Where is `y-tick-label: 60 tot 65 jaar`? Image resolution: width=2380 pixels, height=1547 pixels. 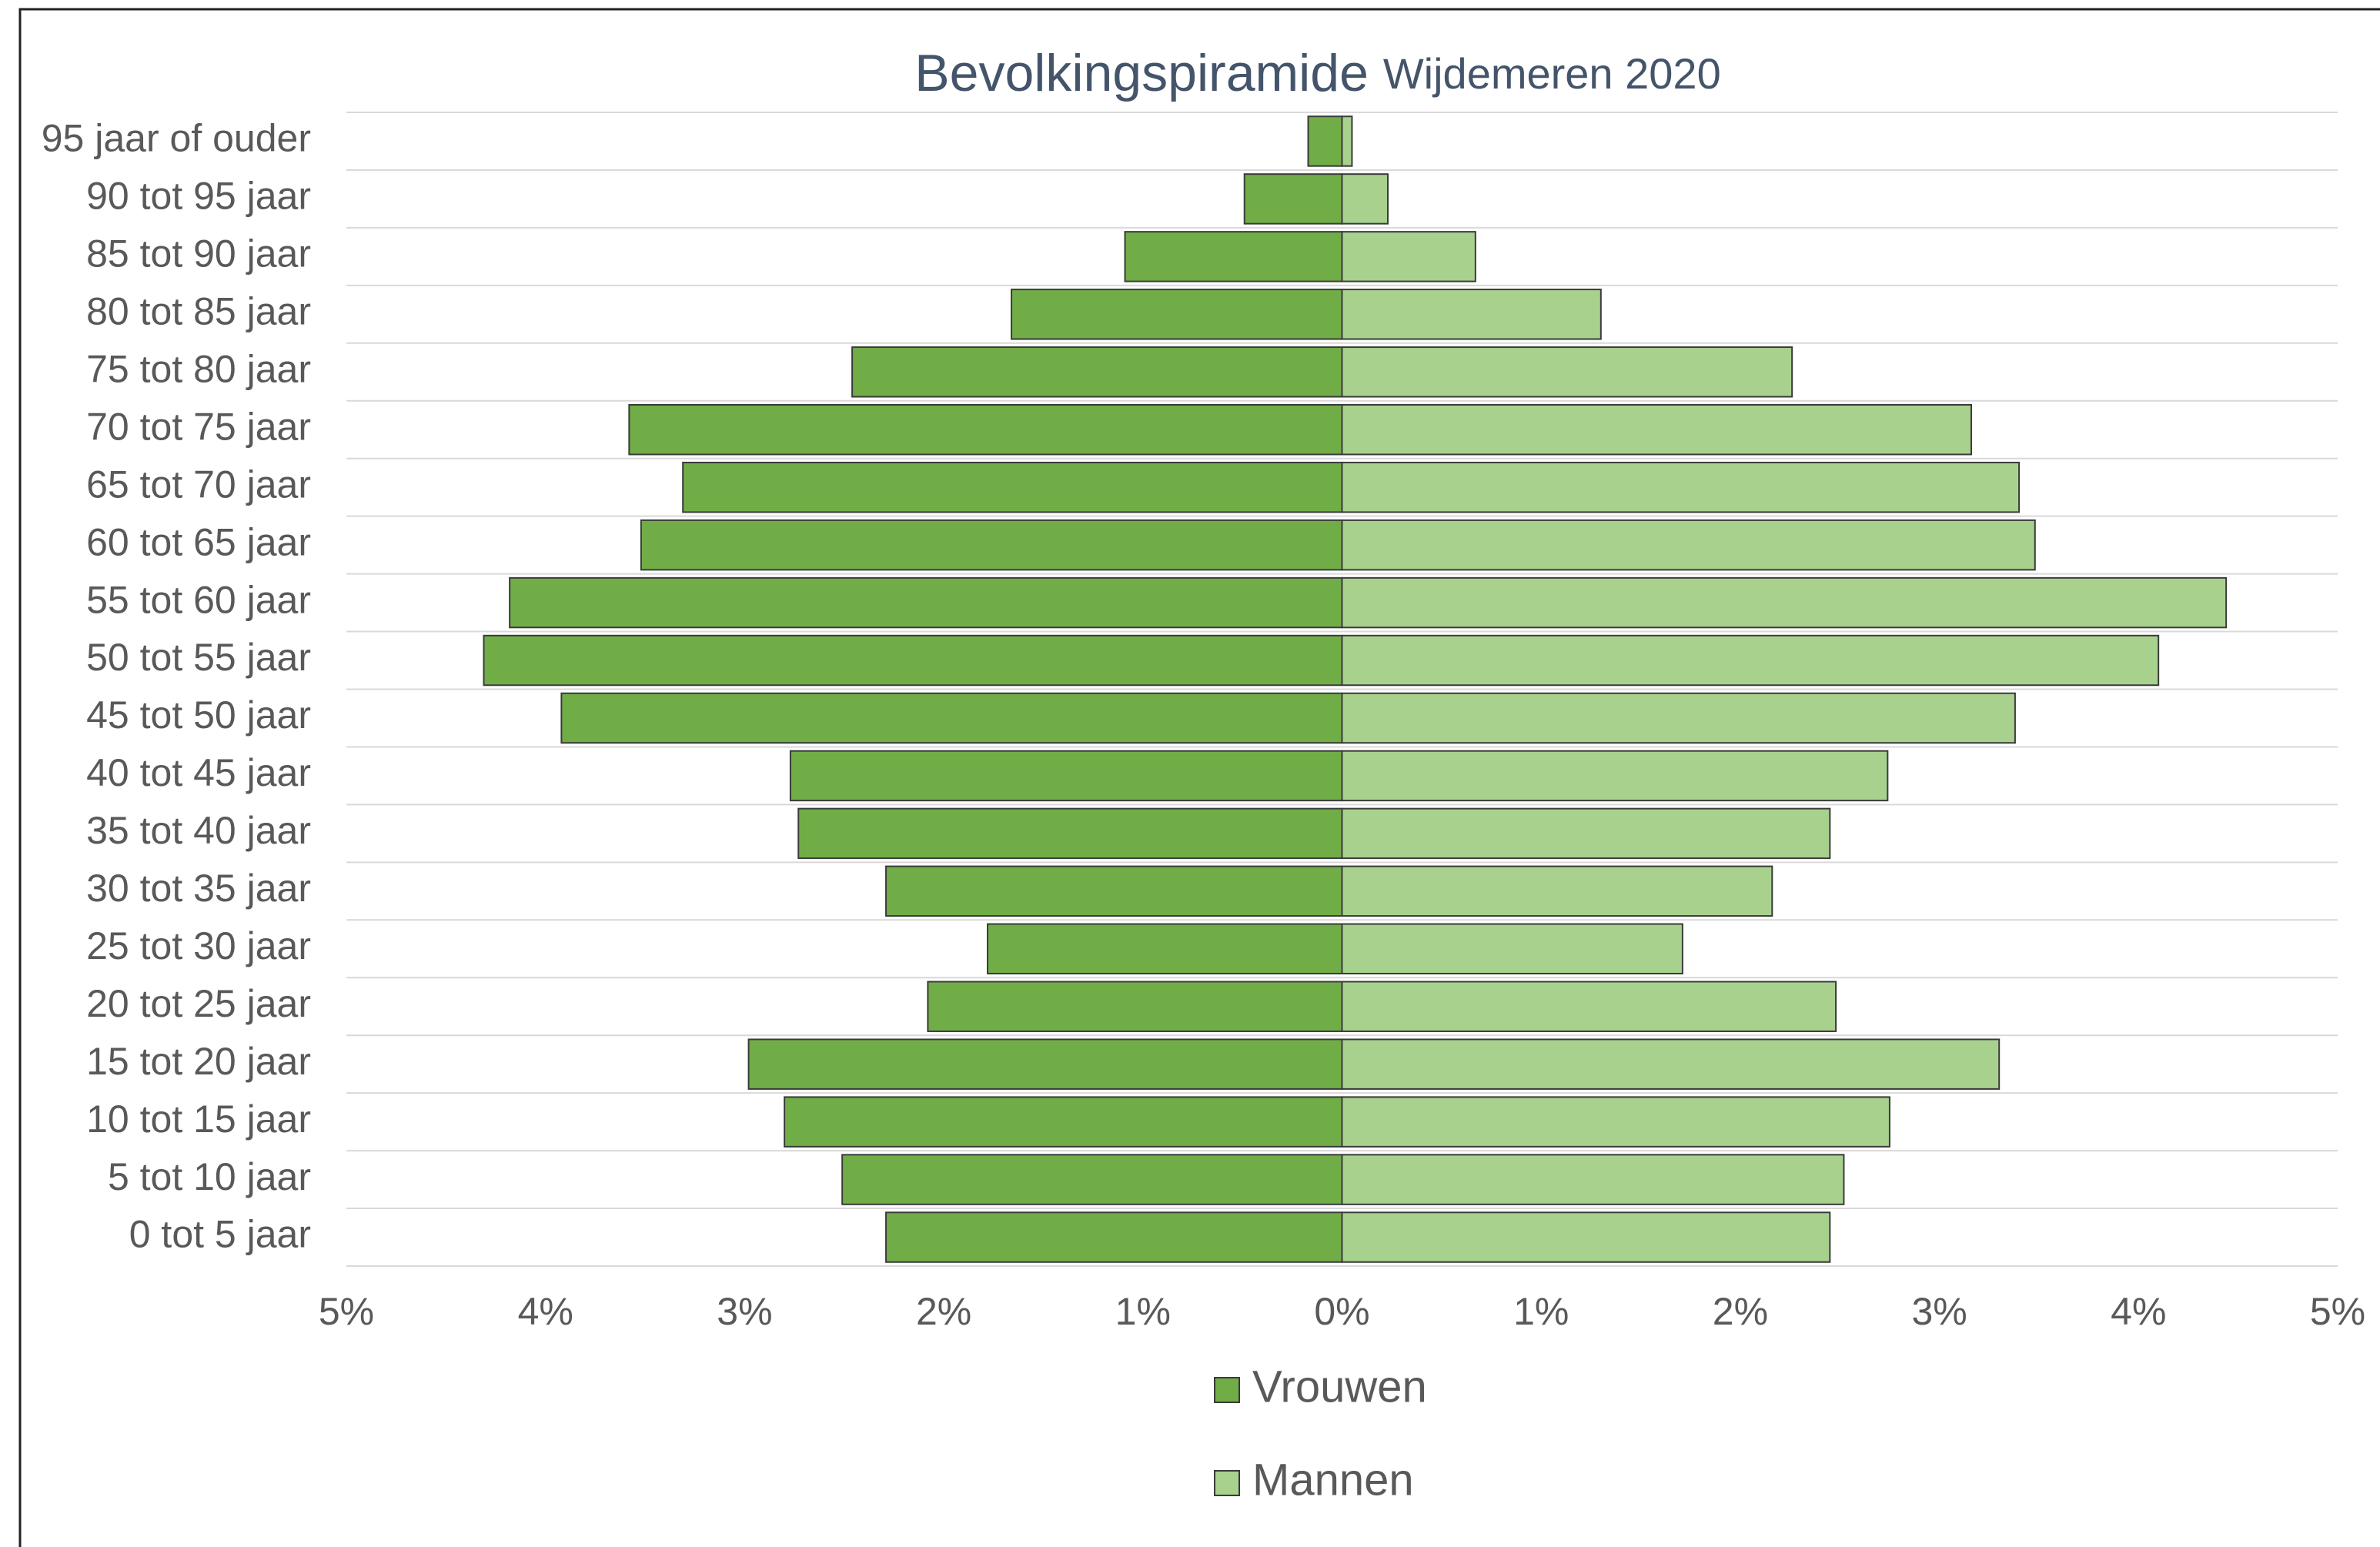 y-tick-label: 60 tot 65 jaar is located at coordinates (198, 541).